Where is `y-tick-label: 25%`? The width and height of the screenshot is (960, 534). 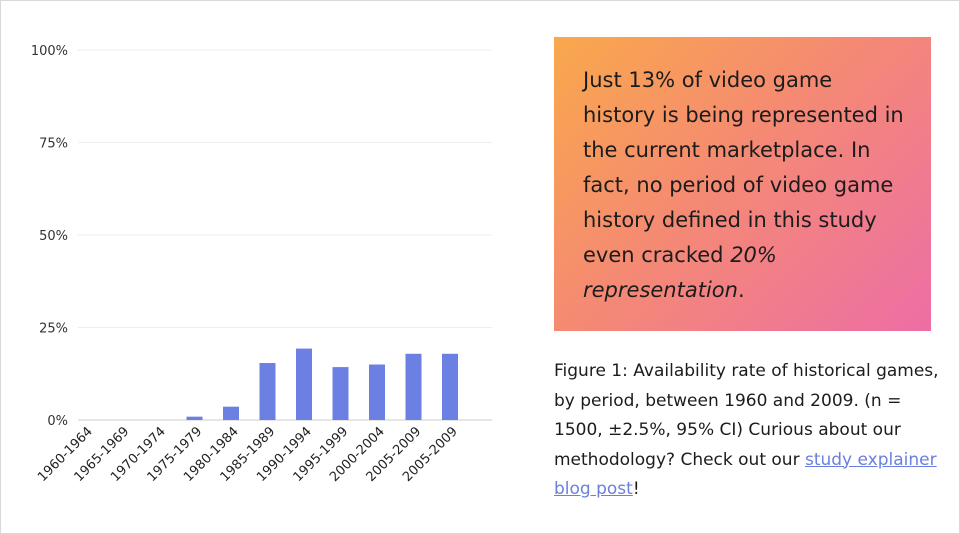
y-tick-label: 25% is located at coordinates (53, 329).